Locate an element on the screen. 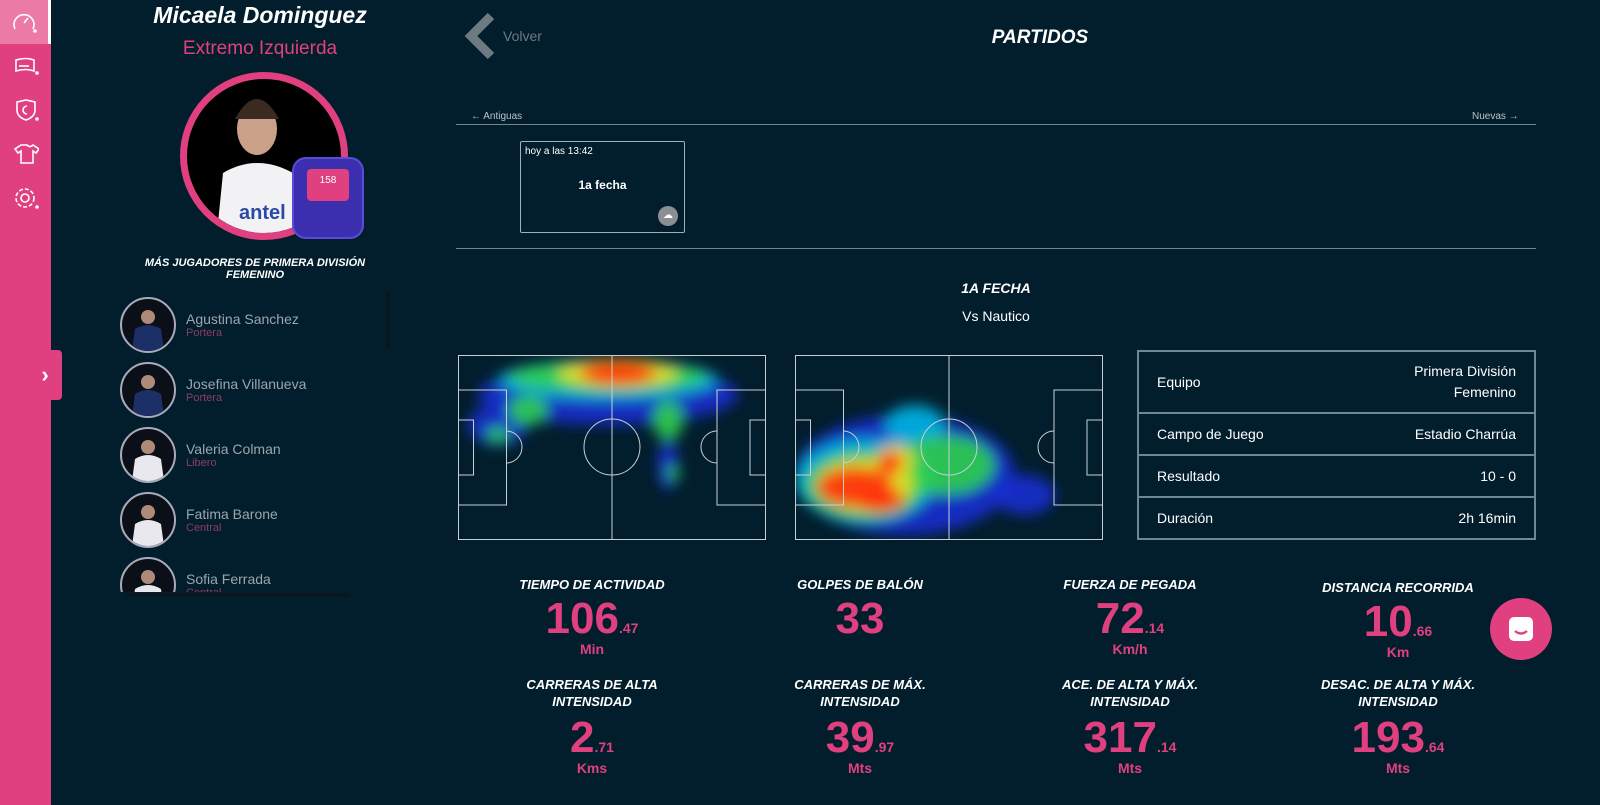 This screenshot has height=805, width=1600. player-position: Extremo Izquierda is located at coordinates (260, 48).